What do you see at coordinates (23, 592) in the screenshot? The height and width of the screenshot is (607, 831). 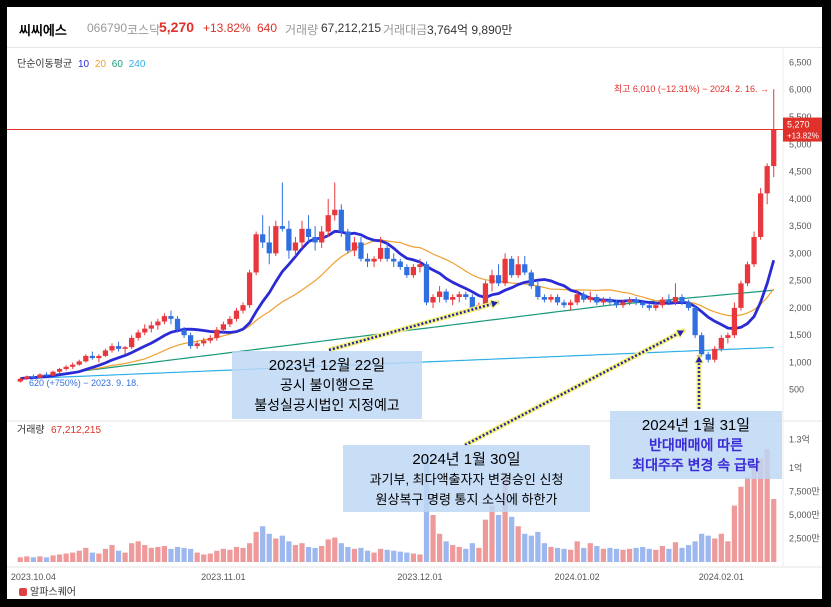 I see `brand-logo-icon` at bounding box center [23, 592].